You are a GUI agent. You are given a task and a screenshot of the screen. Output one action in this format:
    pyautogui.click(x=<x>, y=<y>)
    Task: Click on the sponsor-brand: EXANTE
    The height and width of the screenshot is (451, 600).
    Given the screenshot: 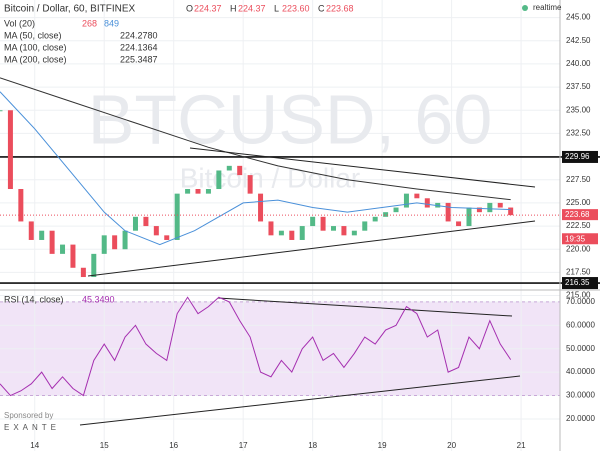 What is the action you would take?
    pyautogui.click(x=32, y=427)
    